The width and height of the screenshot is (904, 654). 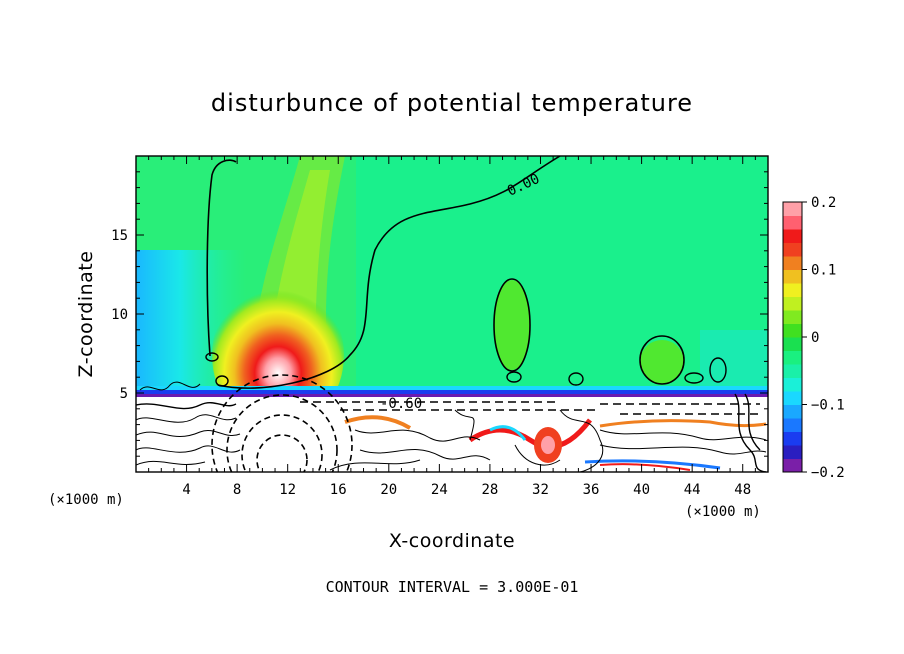 I want to click on contour-label-neg: -0.60, so click(x=401, y=404).